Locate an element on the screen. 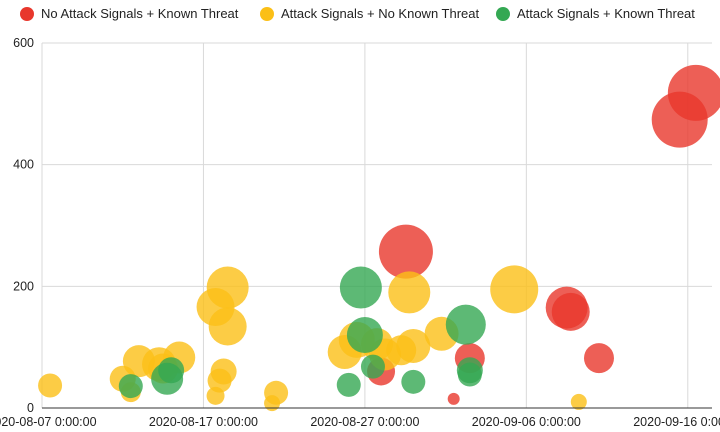 The width and height of the screenshot is (720, 432). x-tick-label: 2020-08-17 0:00:00 is located at coordinates (203, 422).